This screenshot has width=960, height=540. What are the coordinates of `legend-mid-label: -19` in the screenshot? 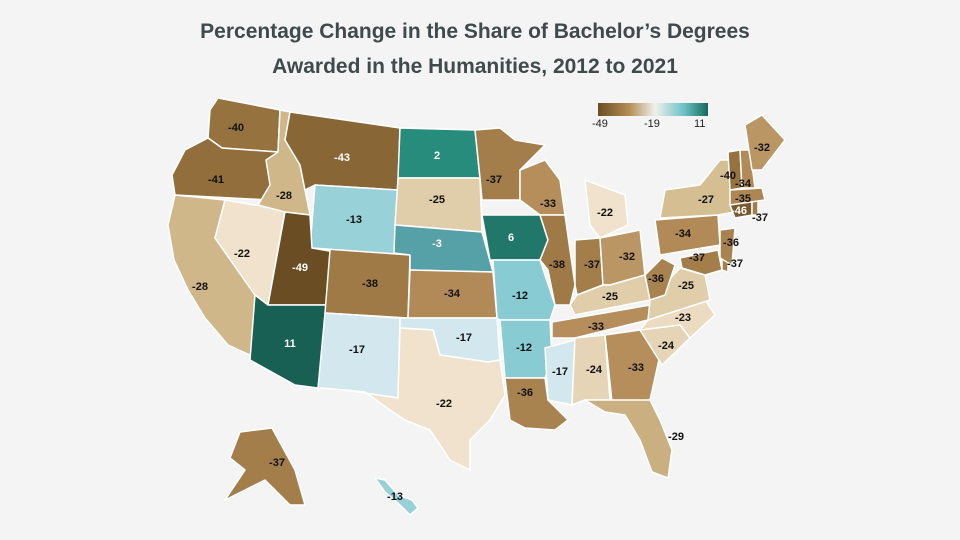 It's located at (652, 124).